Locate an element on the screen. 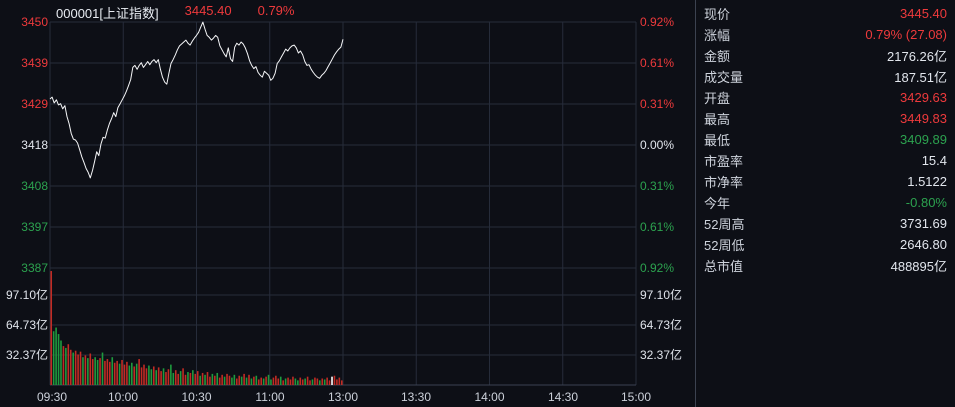 The width and height of the screenshot is (955, 407). time-axis-label: 10:00 is located at coordinates (123, 397).